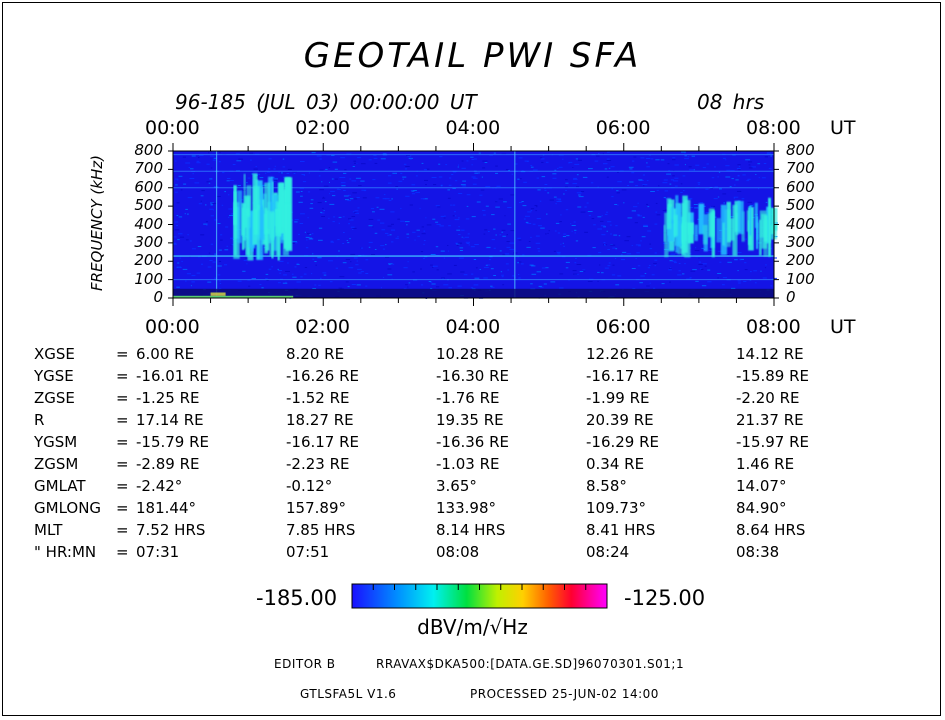 The height and width of the screenshot is (720, 945). I want to click on ephemeris-value: 8.14 HRS, so click(471, 530).